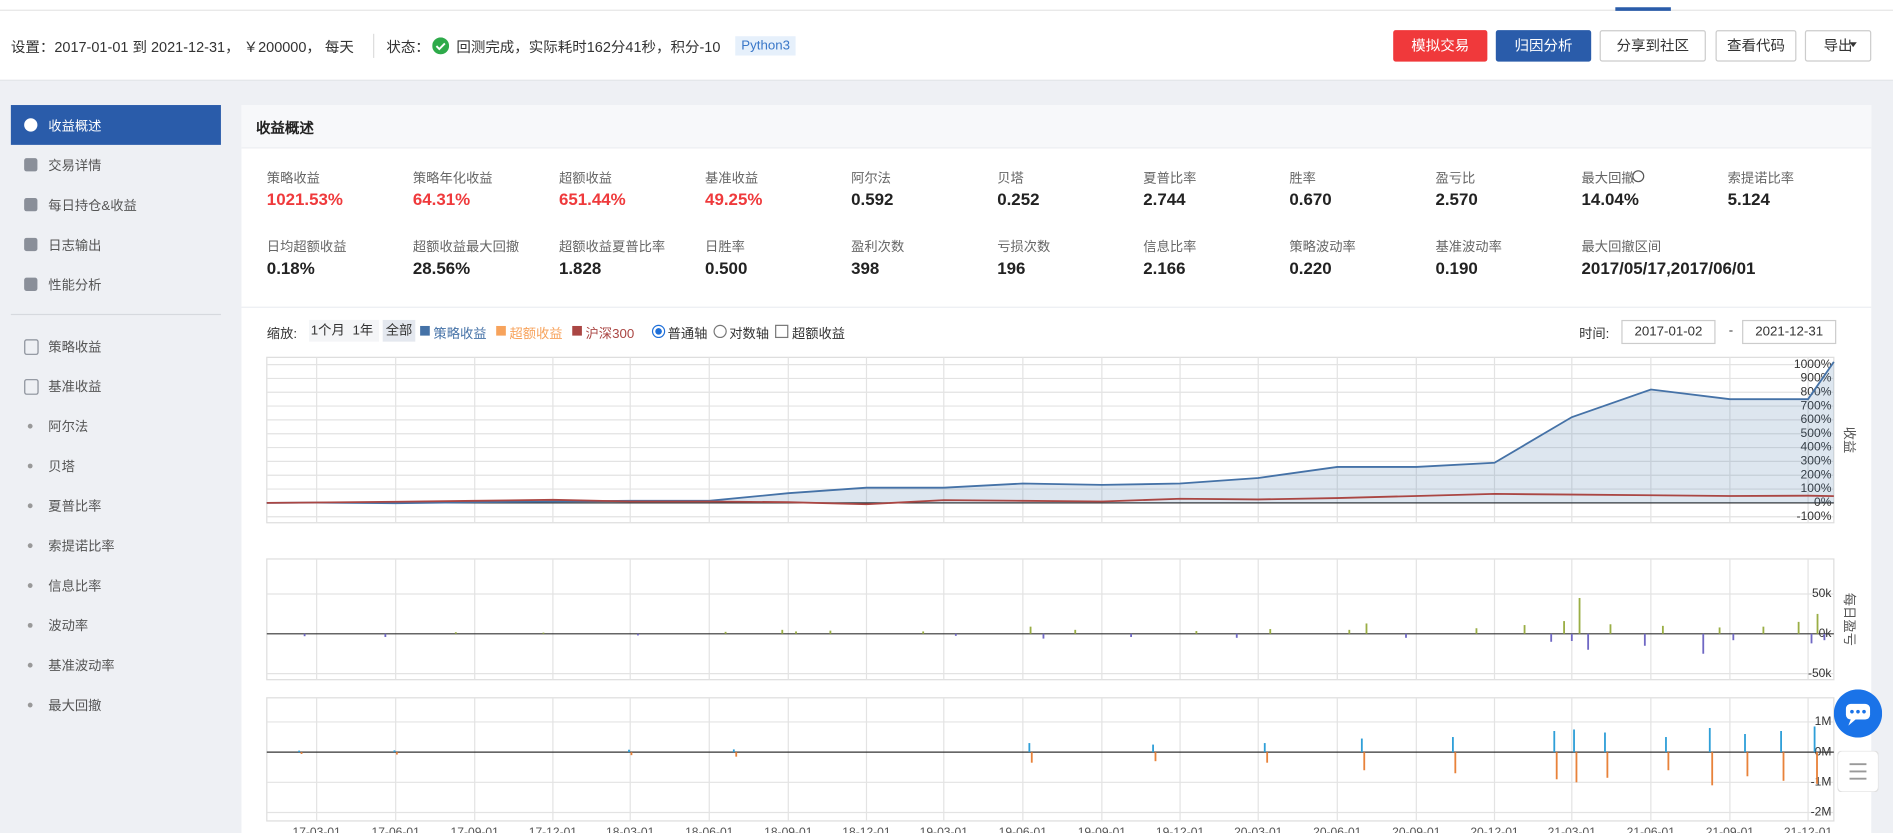 Image resolution: width=1893 pixels, height=833 pixels. I want to click on x-tick-label: 19-09-01, so click(1102, 829).